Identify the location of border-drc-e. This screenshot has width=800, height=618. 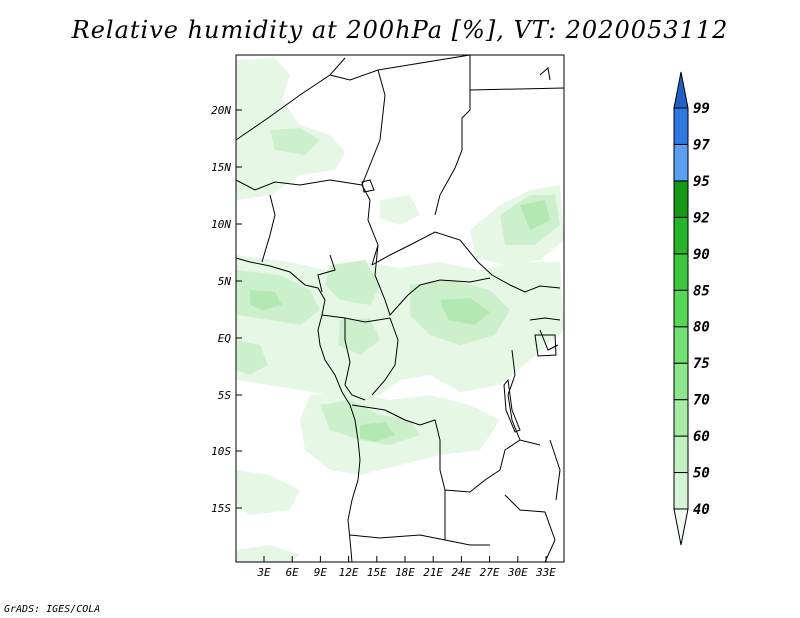
(385, 356).